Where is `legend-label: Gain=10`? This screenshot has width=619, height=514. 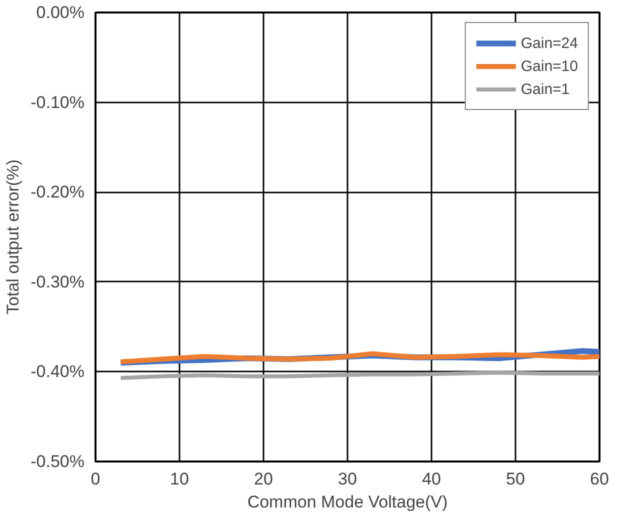
legend-label: Gain=10 is located at coordinates (549, 66).